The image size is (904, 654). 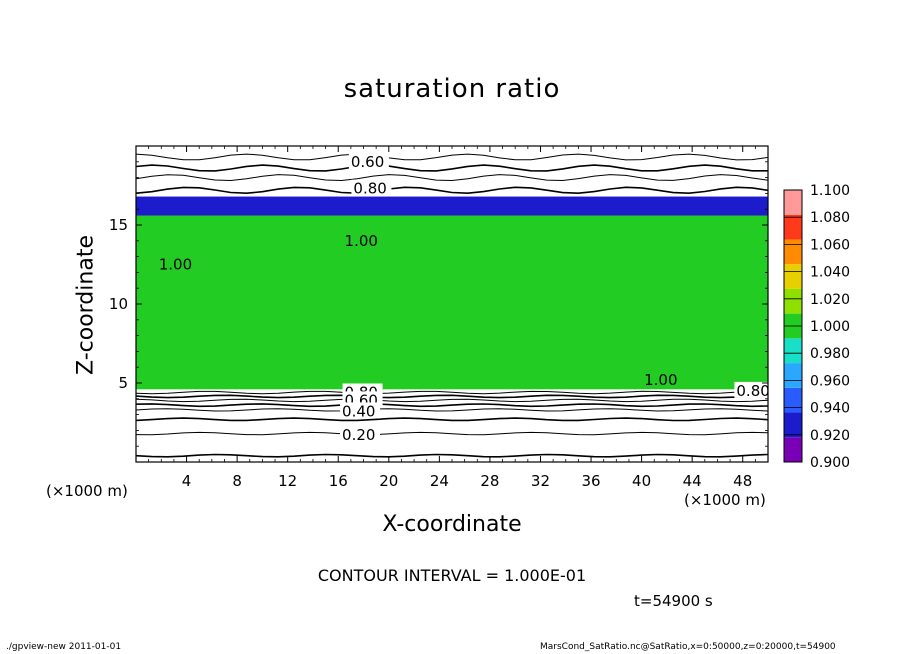 What do you see at coordinates (64, 647) in the screenshot?
I see `footer-left: ./gpview-new 2011-01-01` at bounding box center [64, 647].